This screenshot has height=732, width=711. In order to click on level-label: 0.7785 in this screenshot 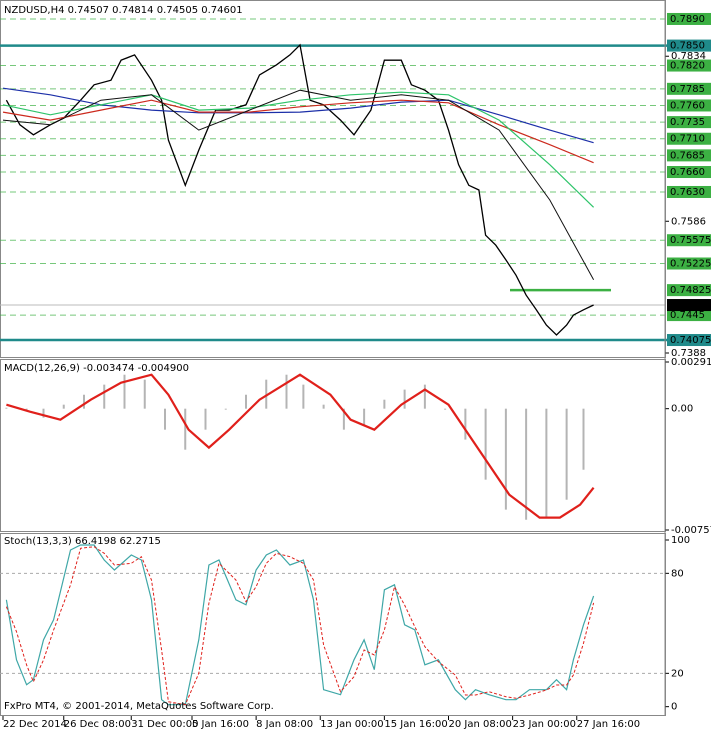, I will do `click(687, 89)`.